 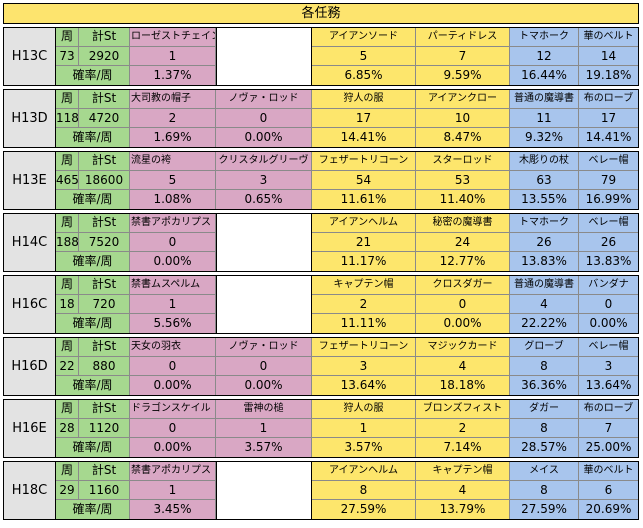 What do you see at coordinates (29, 304) in the screenshot?
I see `task-id-cell: H16C` at bounding box center [29, 304].